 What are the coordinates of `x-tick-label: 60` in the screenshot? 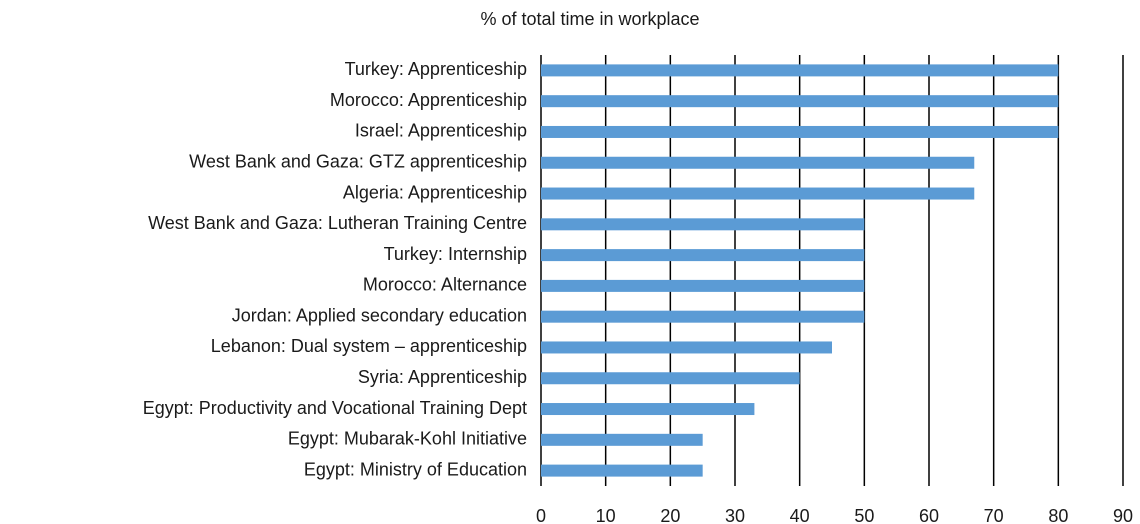 It's located at (929, 515).